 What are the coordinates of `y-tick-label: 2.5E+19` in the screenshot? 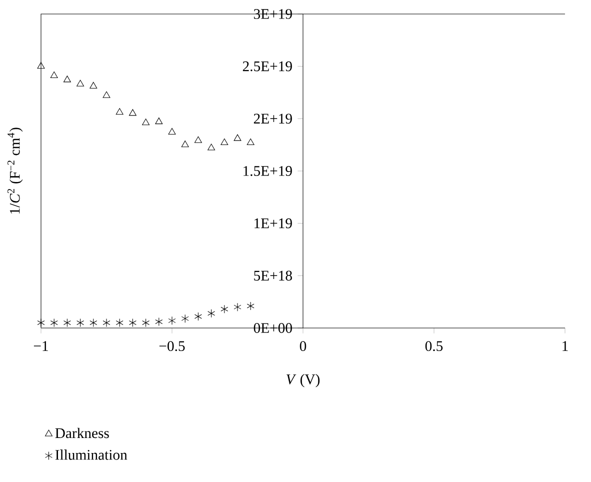 It's located at (267, 66).